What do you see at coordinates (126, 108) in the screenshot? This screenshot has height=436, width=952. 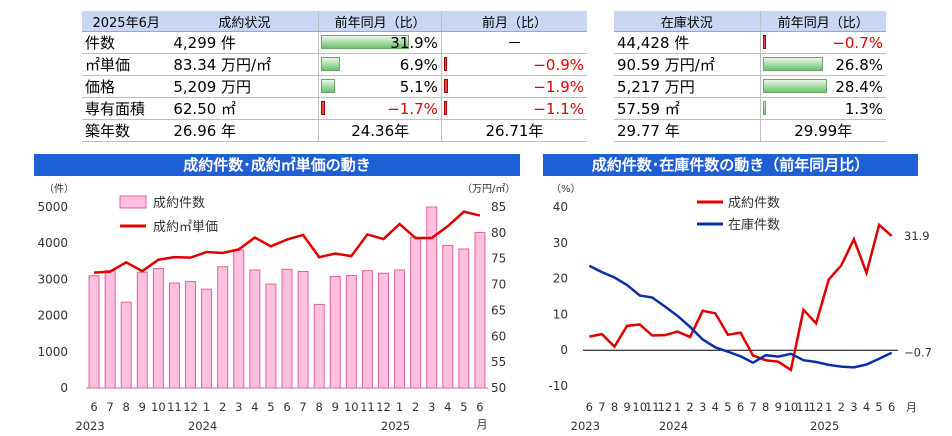 I see `row-label: 専有面積` at bounding box center [126, 108].